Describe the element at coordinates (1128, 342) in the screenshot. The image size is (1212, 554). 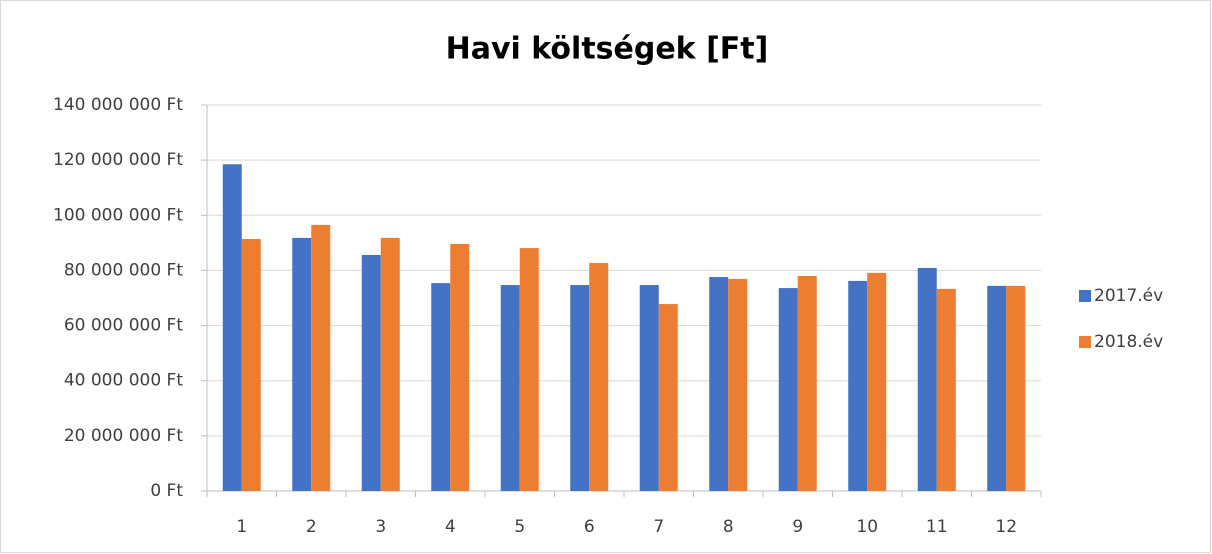
I see `legend-label: 2018.év` at that location.